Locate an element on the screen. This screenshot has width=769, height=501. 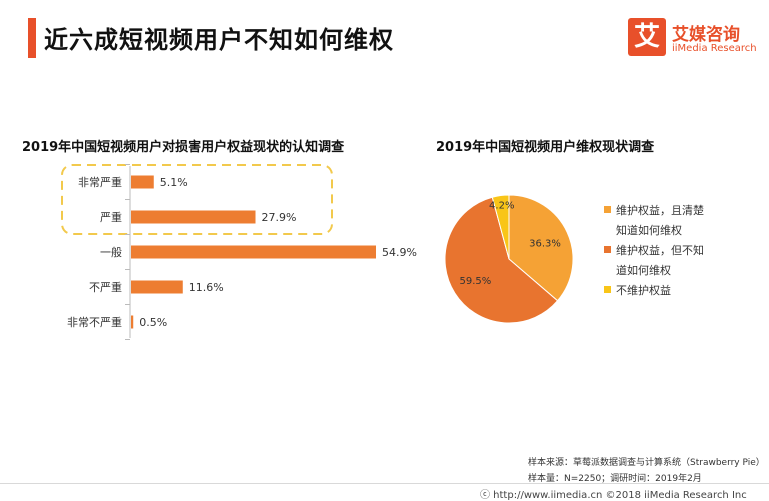
pie-value-label: 59.5% is located at coordinates (476, 281).